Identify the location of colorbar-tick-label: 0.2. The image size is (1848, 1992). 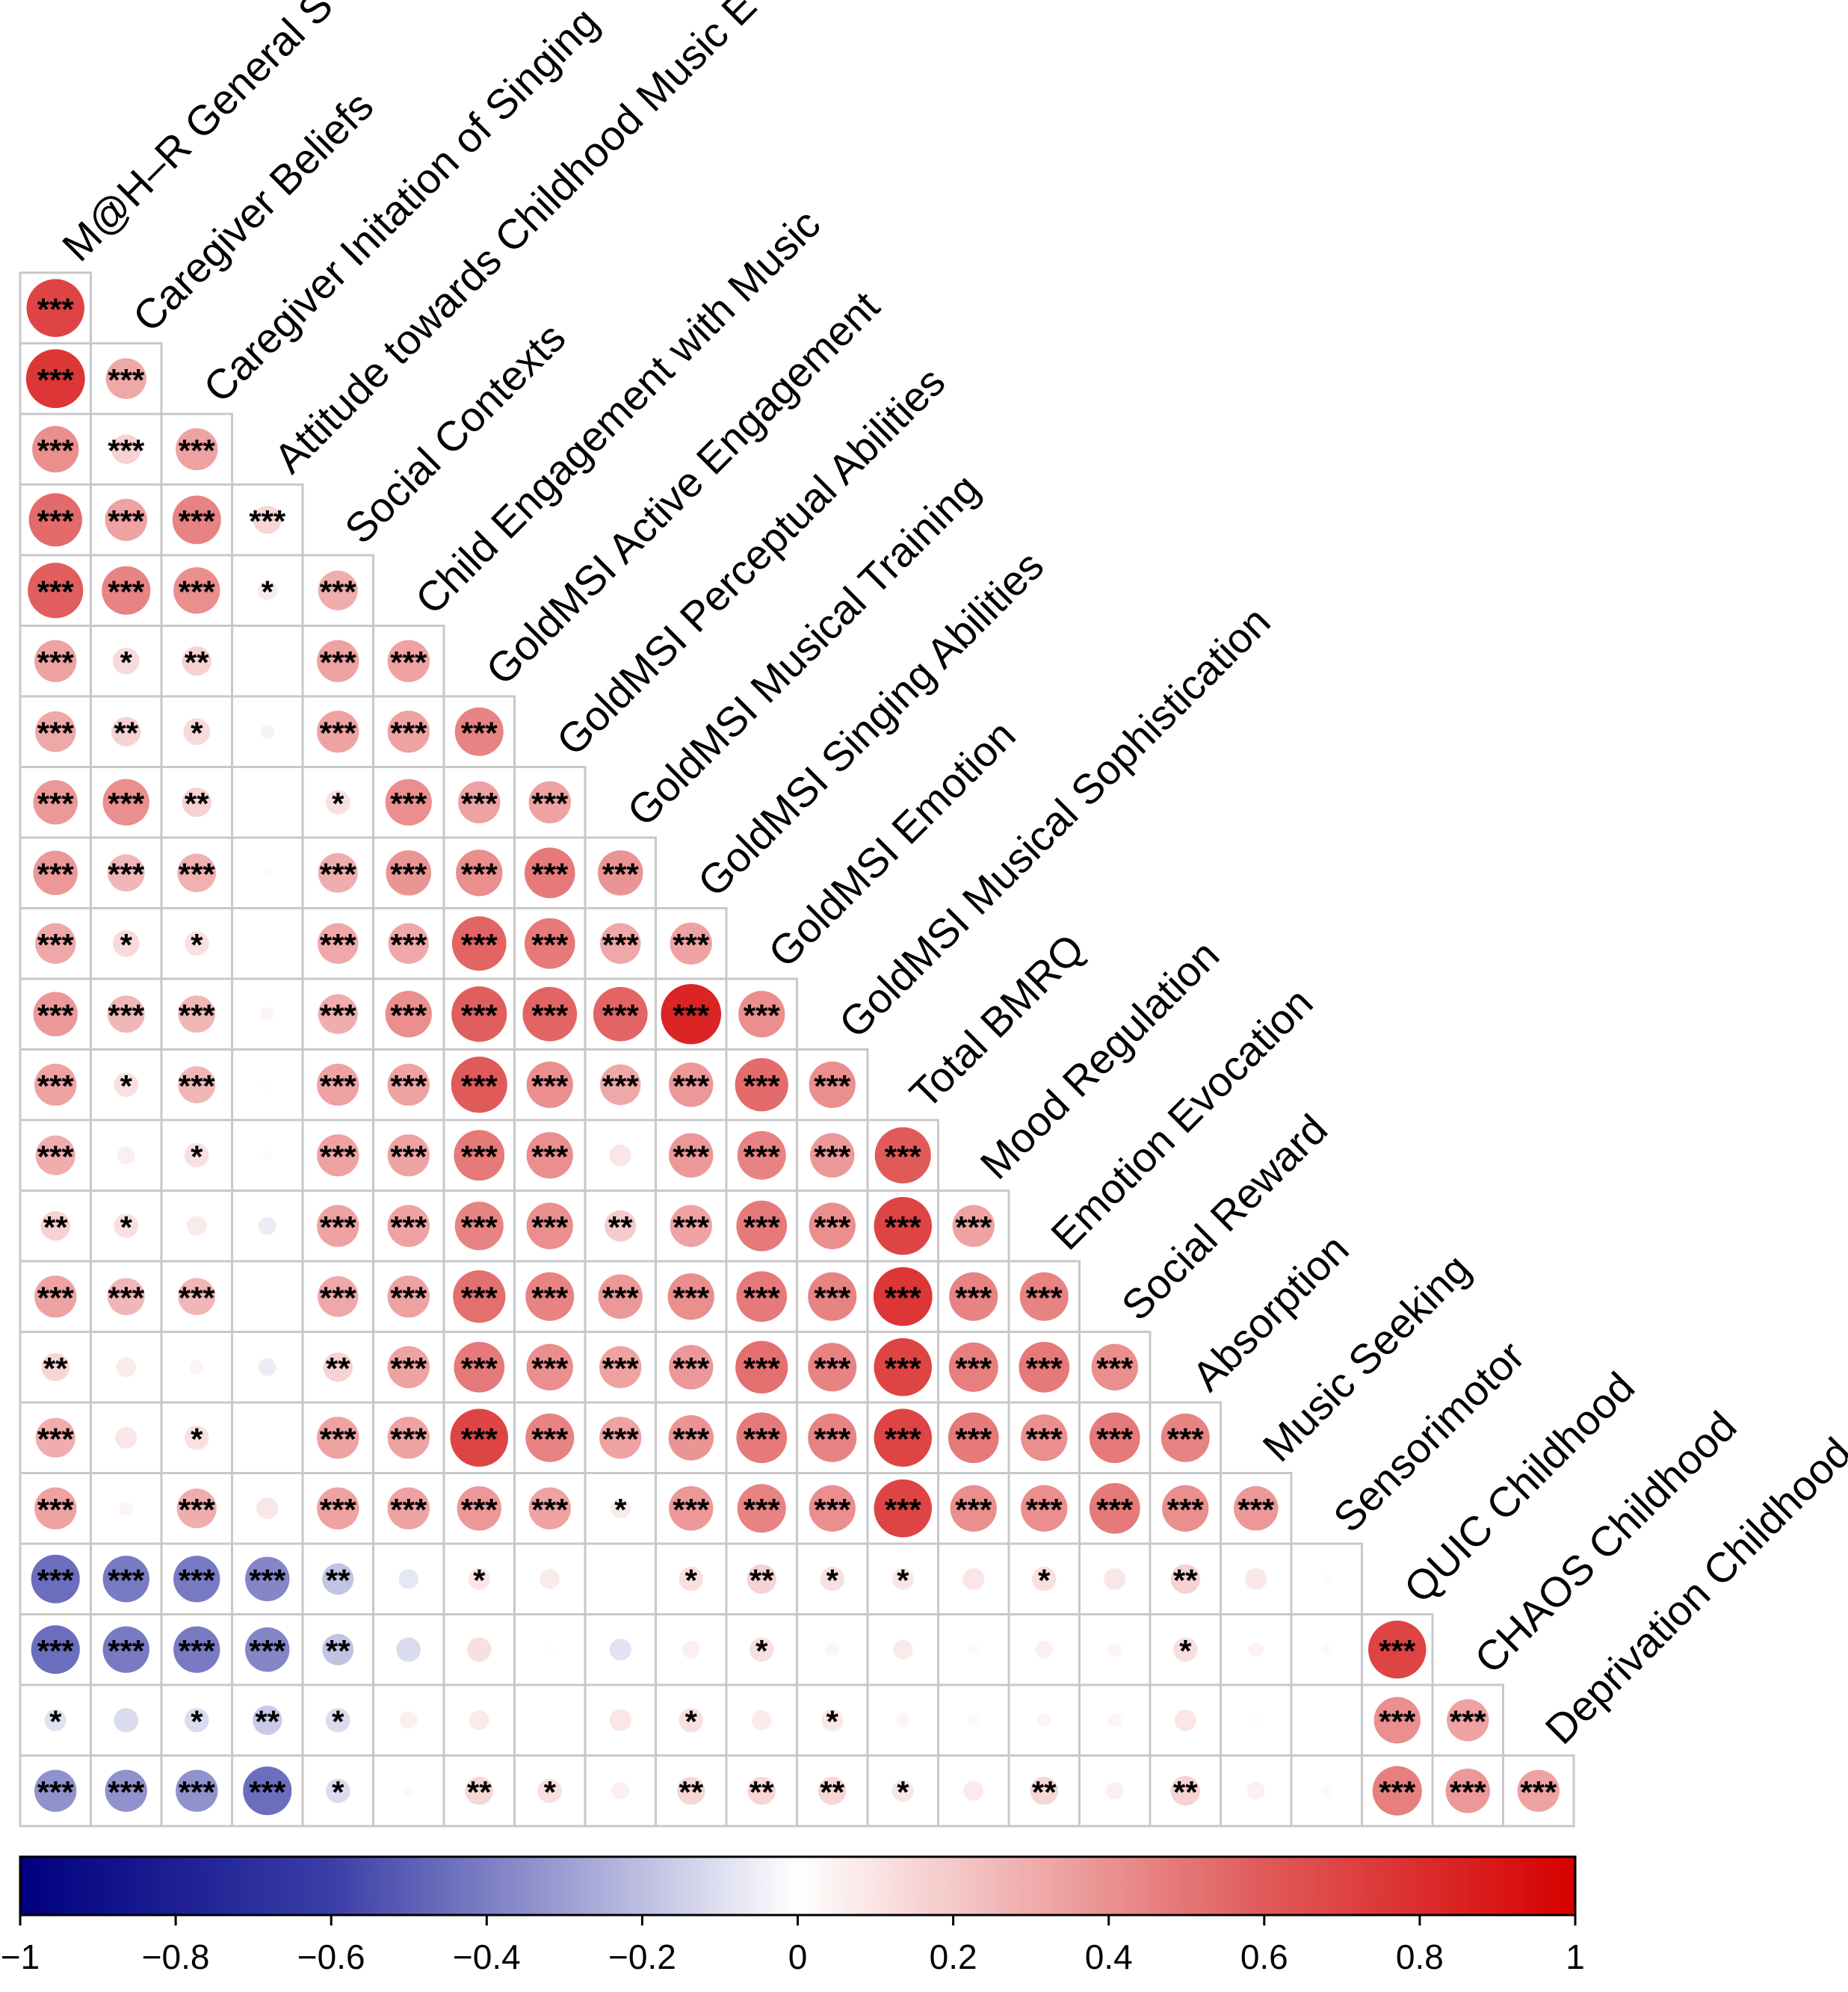
(954, 1956).